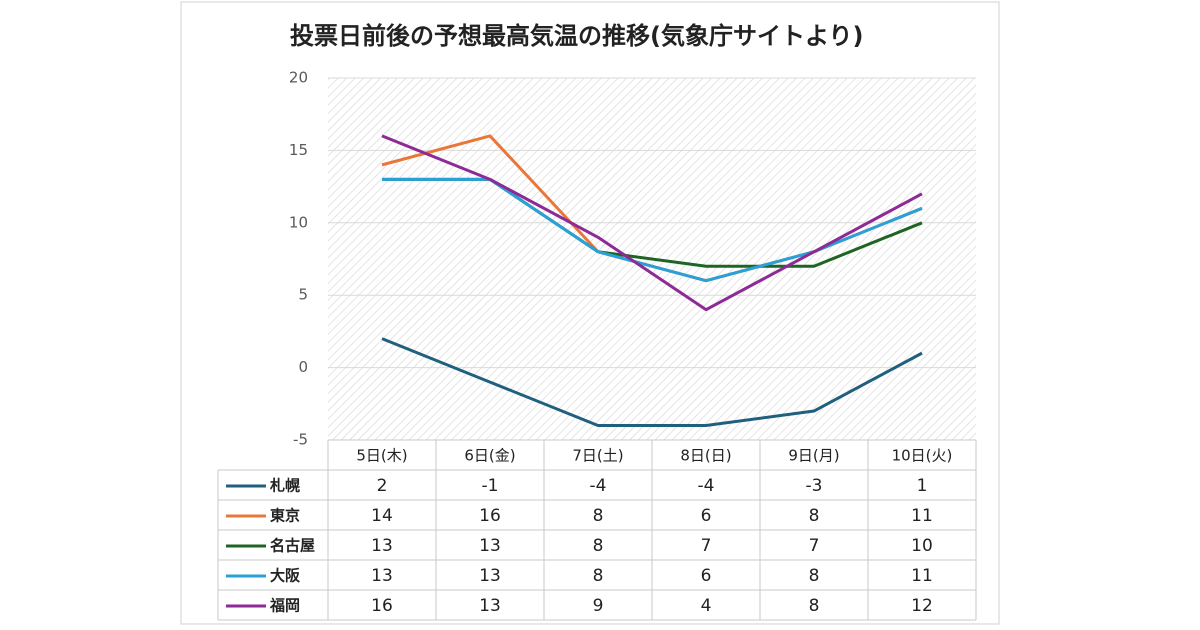  Describe the element at coordinates (303, 295) in the screenshot. I see `y-tick-label: 5` at that location.